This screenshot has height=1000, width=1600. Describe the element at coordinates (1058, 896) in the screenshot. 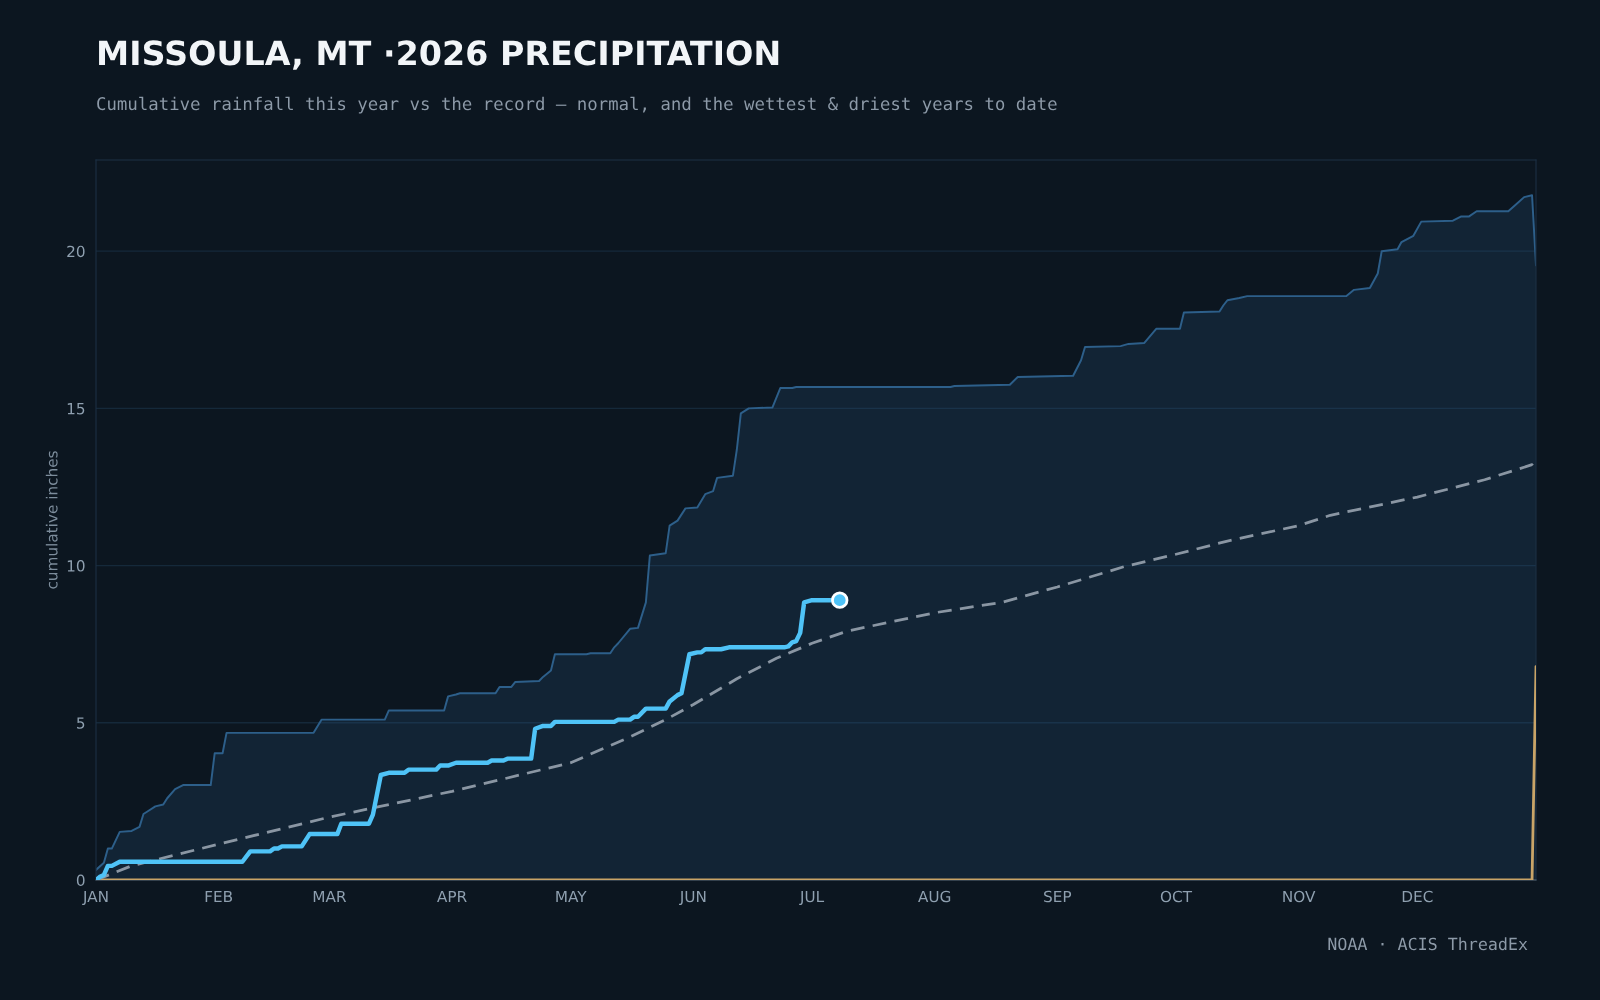

I see `x-tick-label: SEP` at that location.